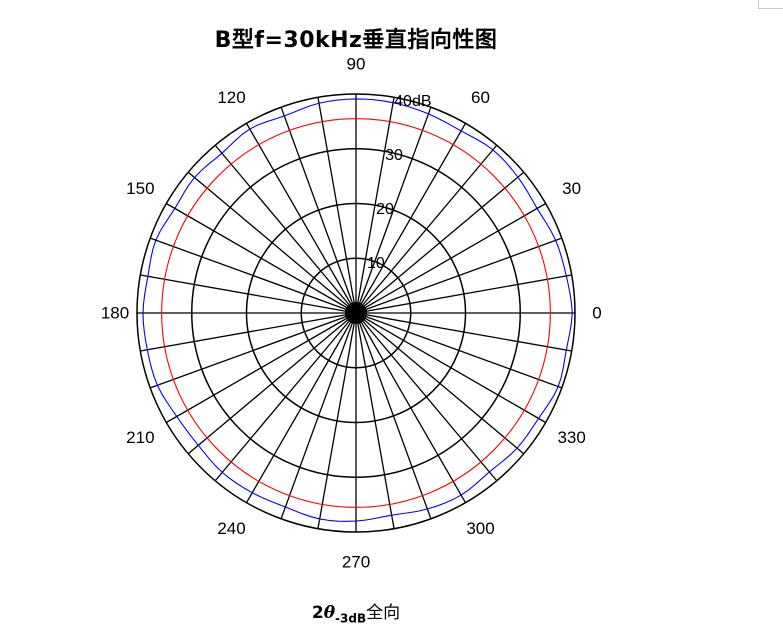  What do you see at coordinates (115, 313) in the screenshot?
I see `angle-label-180: 180` at bounding box center [115, 313].